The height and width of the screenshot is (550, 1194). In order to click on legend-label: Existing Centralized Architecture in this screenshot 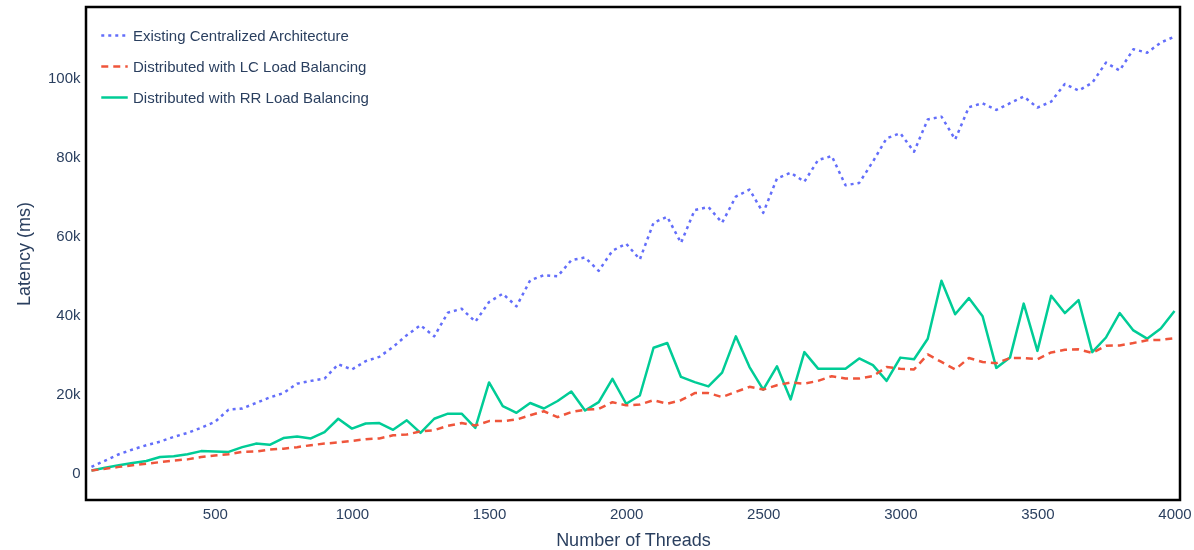, I will do `click(241, 35)`.